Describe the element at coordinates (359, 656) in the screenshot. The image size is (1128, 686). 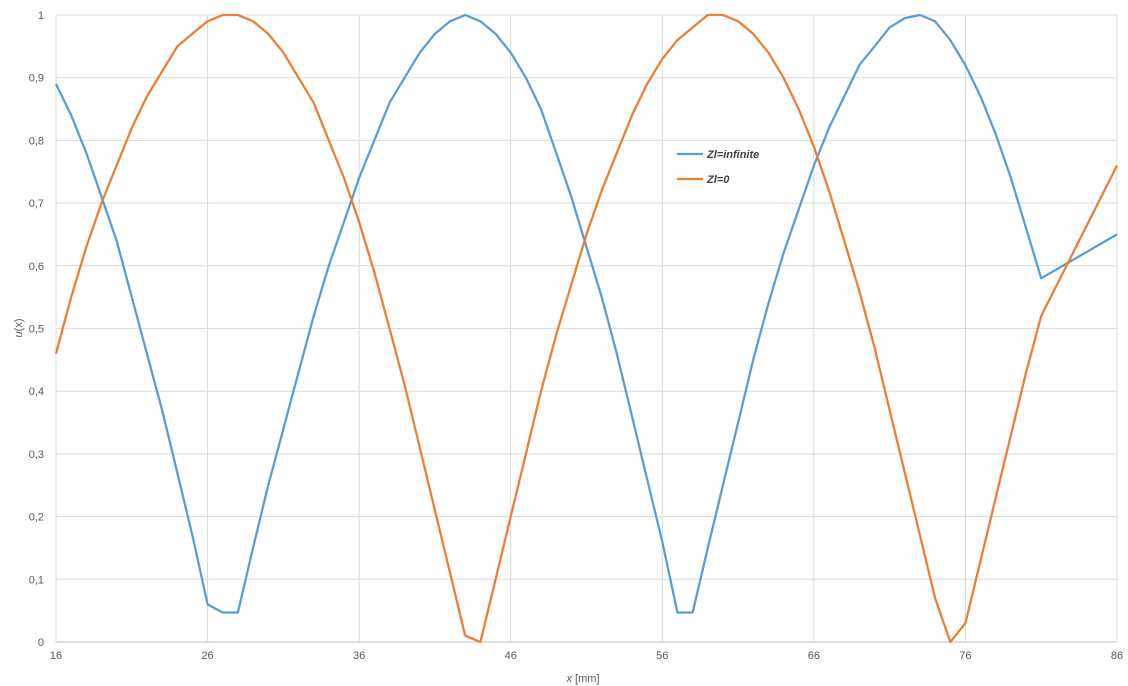
I see `x-tick-label: 36` at that location.